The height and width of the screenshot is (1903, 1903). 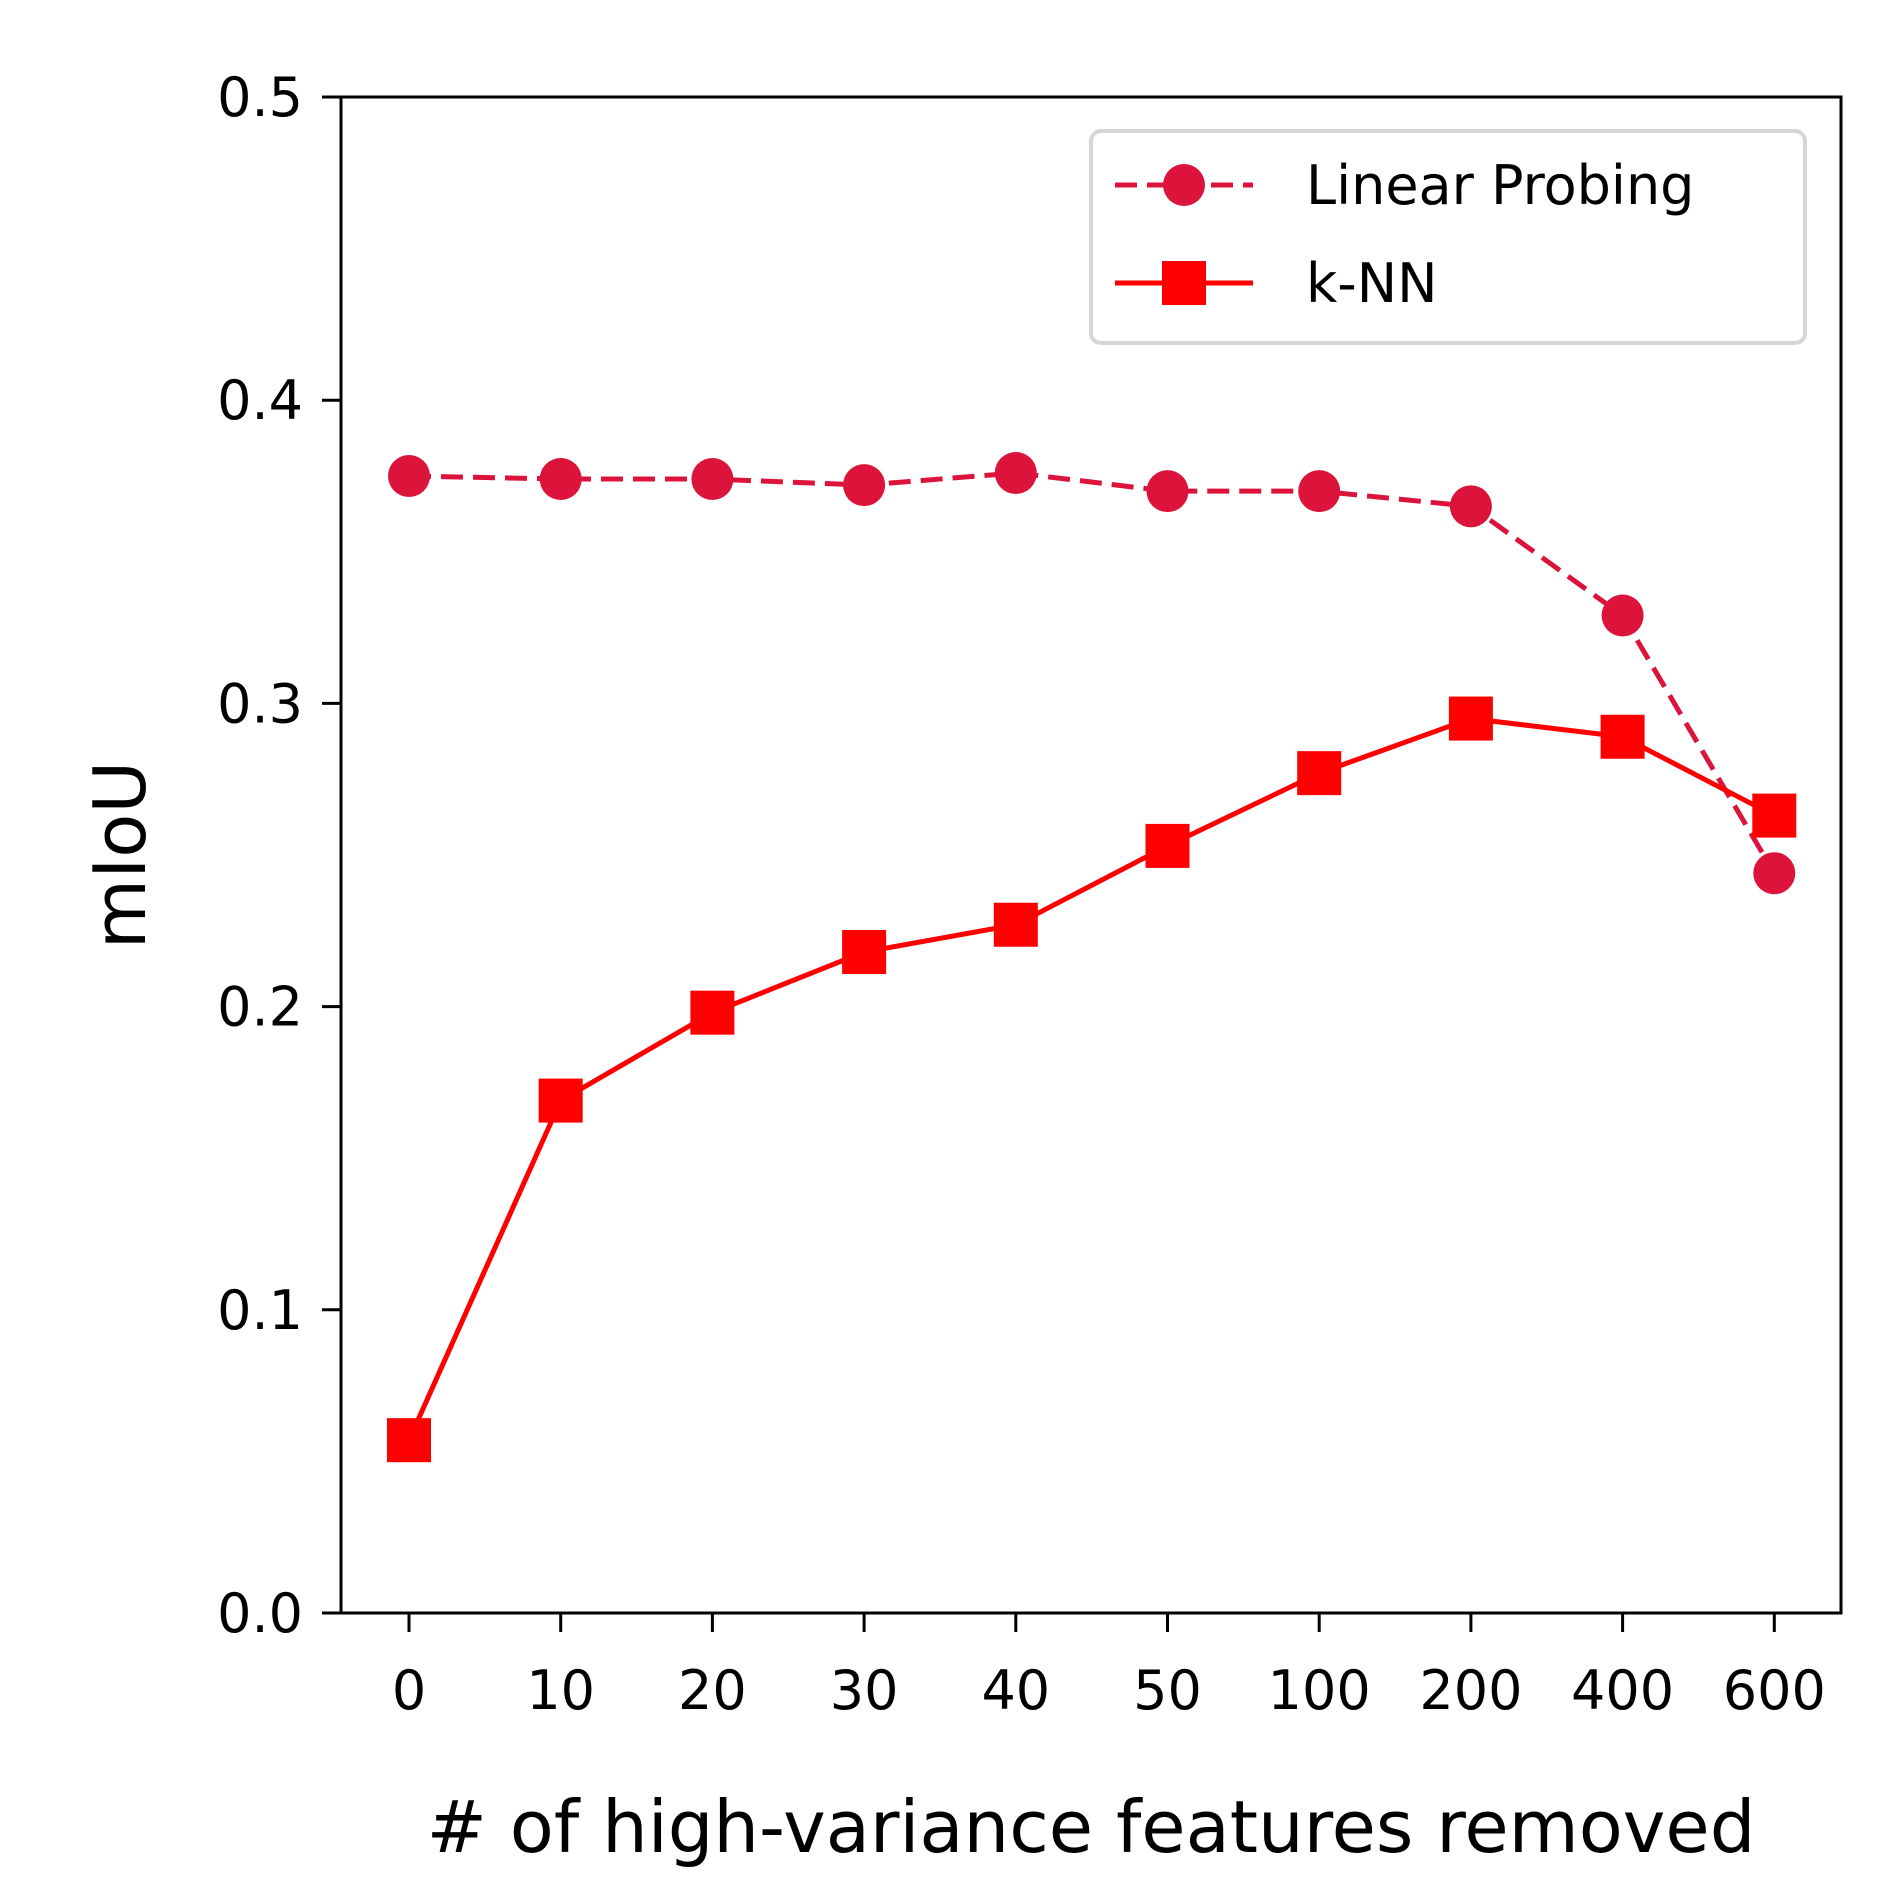 I want to click on y-tick-label: 0.3, so click(x=260, y=703).